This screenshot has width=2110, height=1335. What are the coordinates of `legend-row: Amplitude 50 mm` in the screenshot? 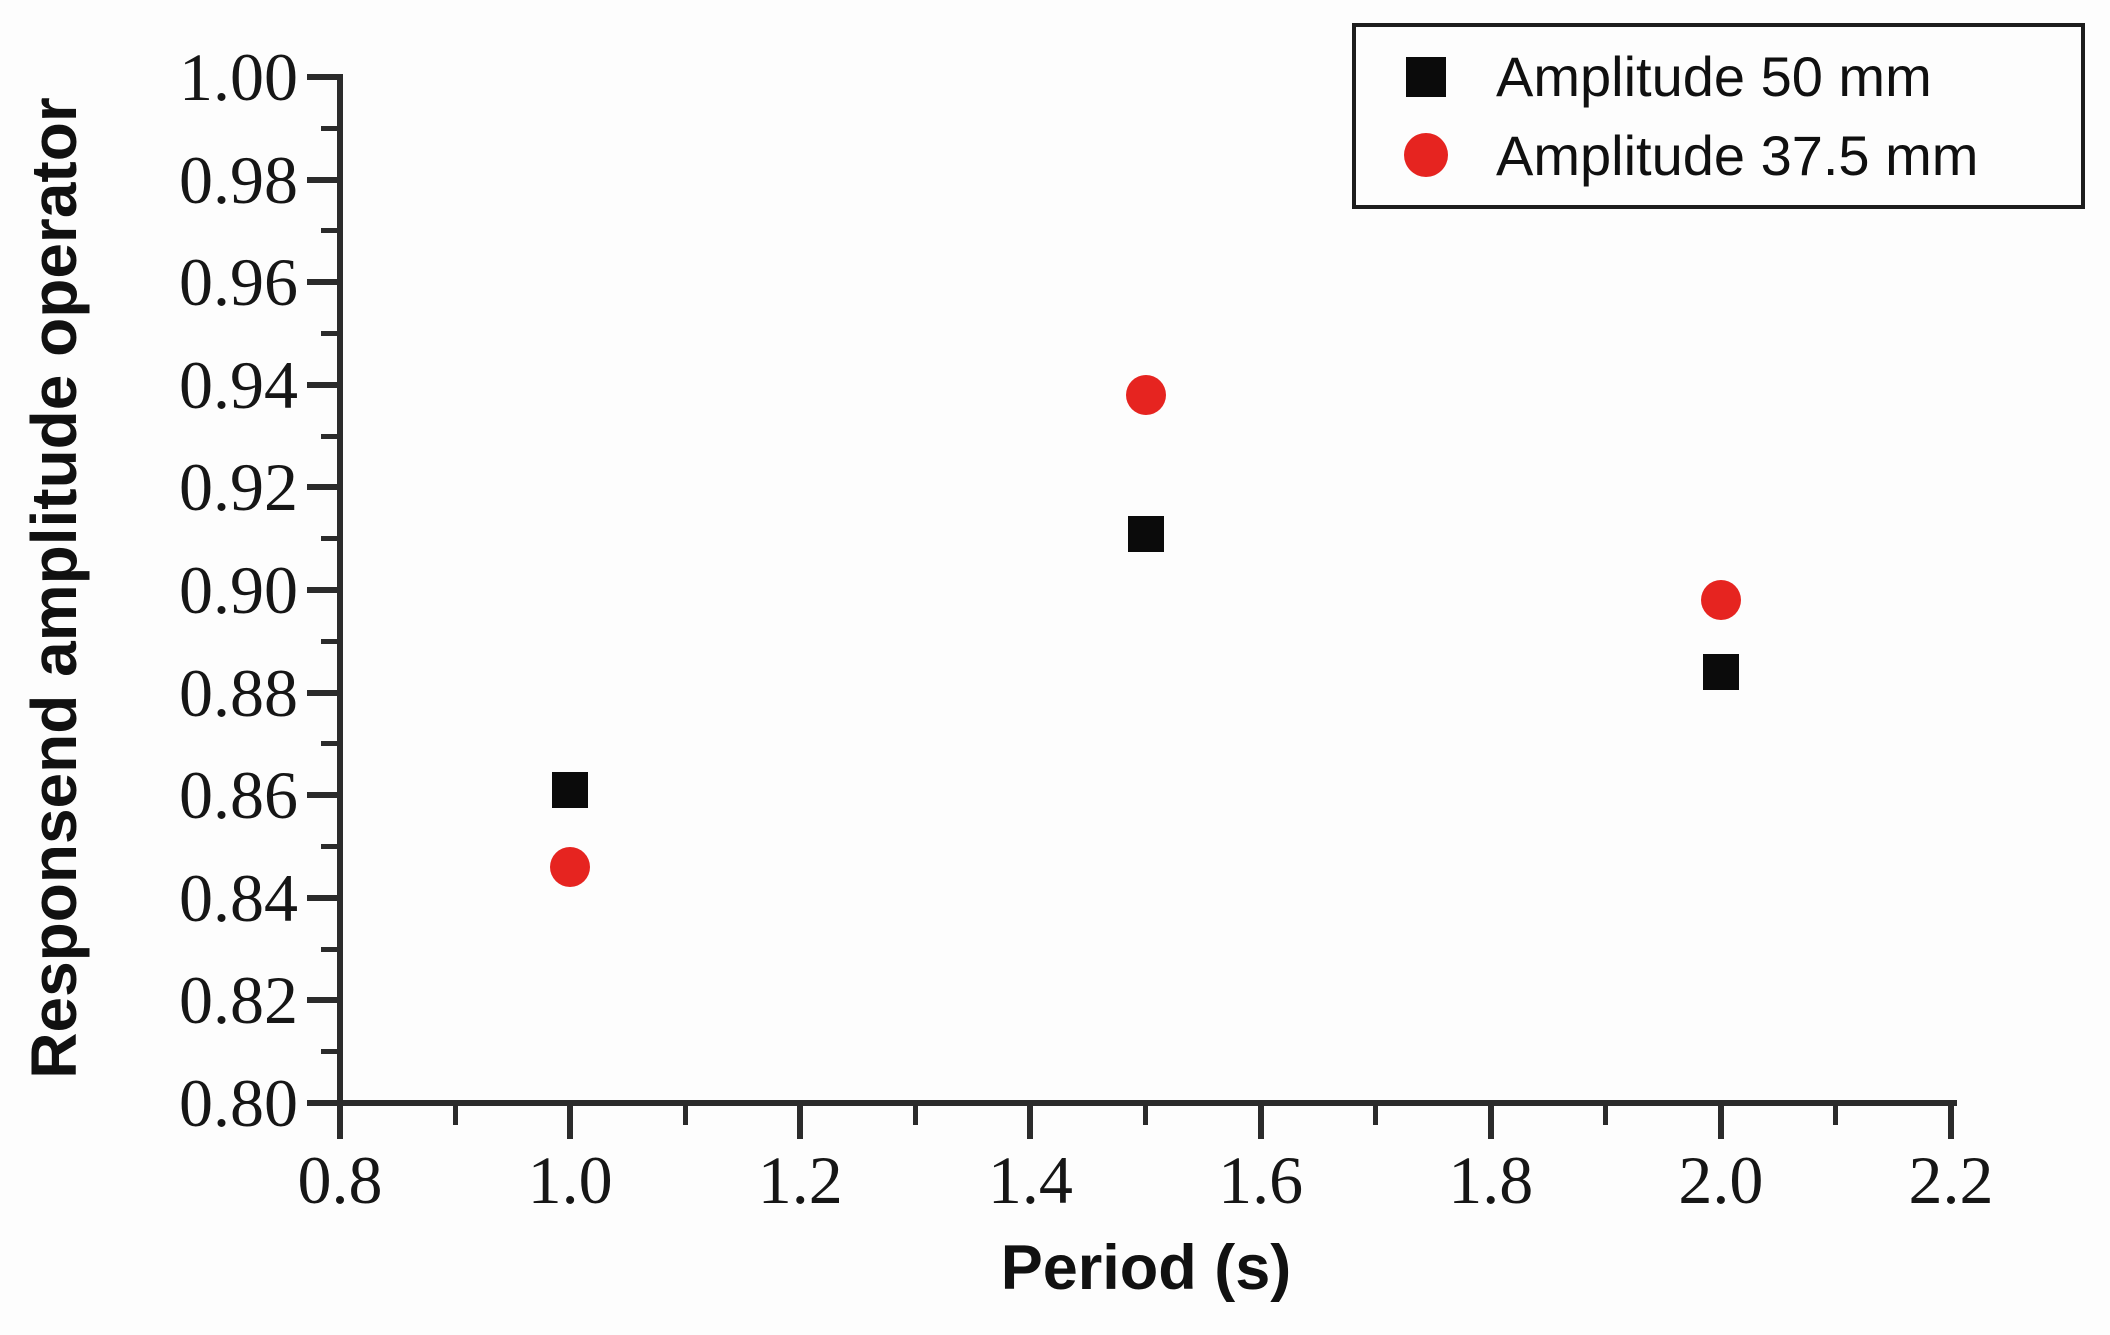 It's located at (1718, 76).